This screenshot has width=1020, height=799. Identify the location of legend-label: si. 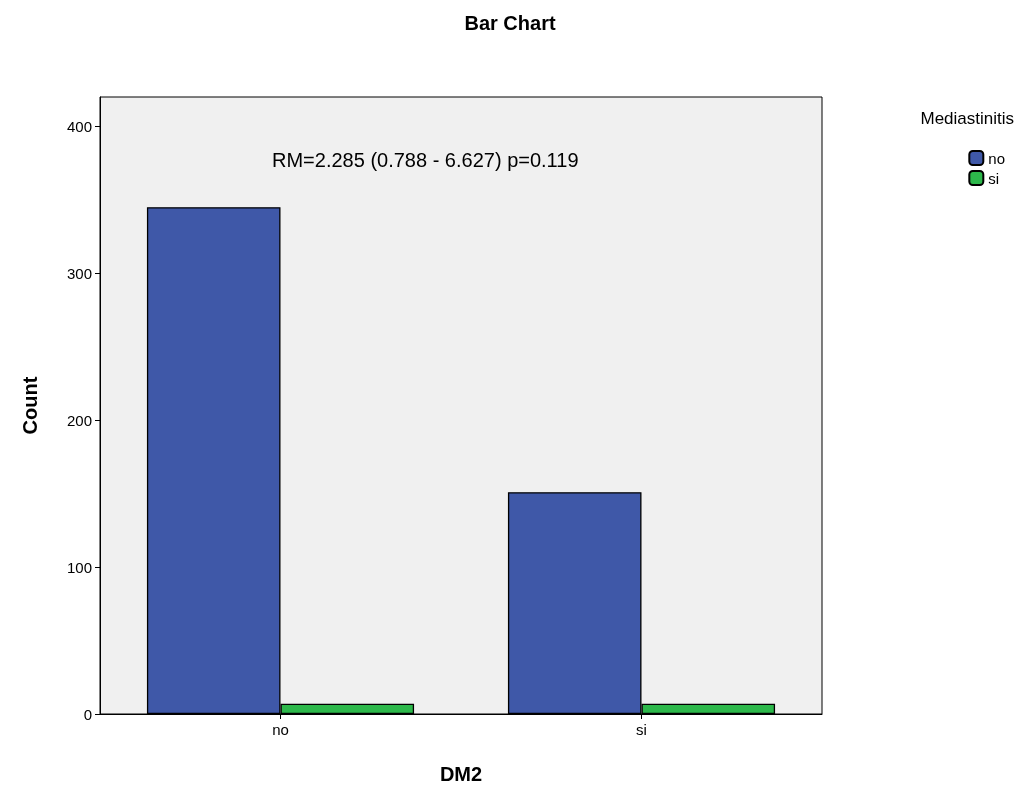
(994, 178).